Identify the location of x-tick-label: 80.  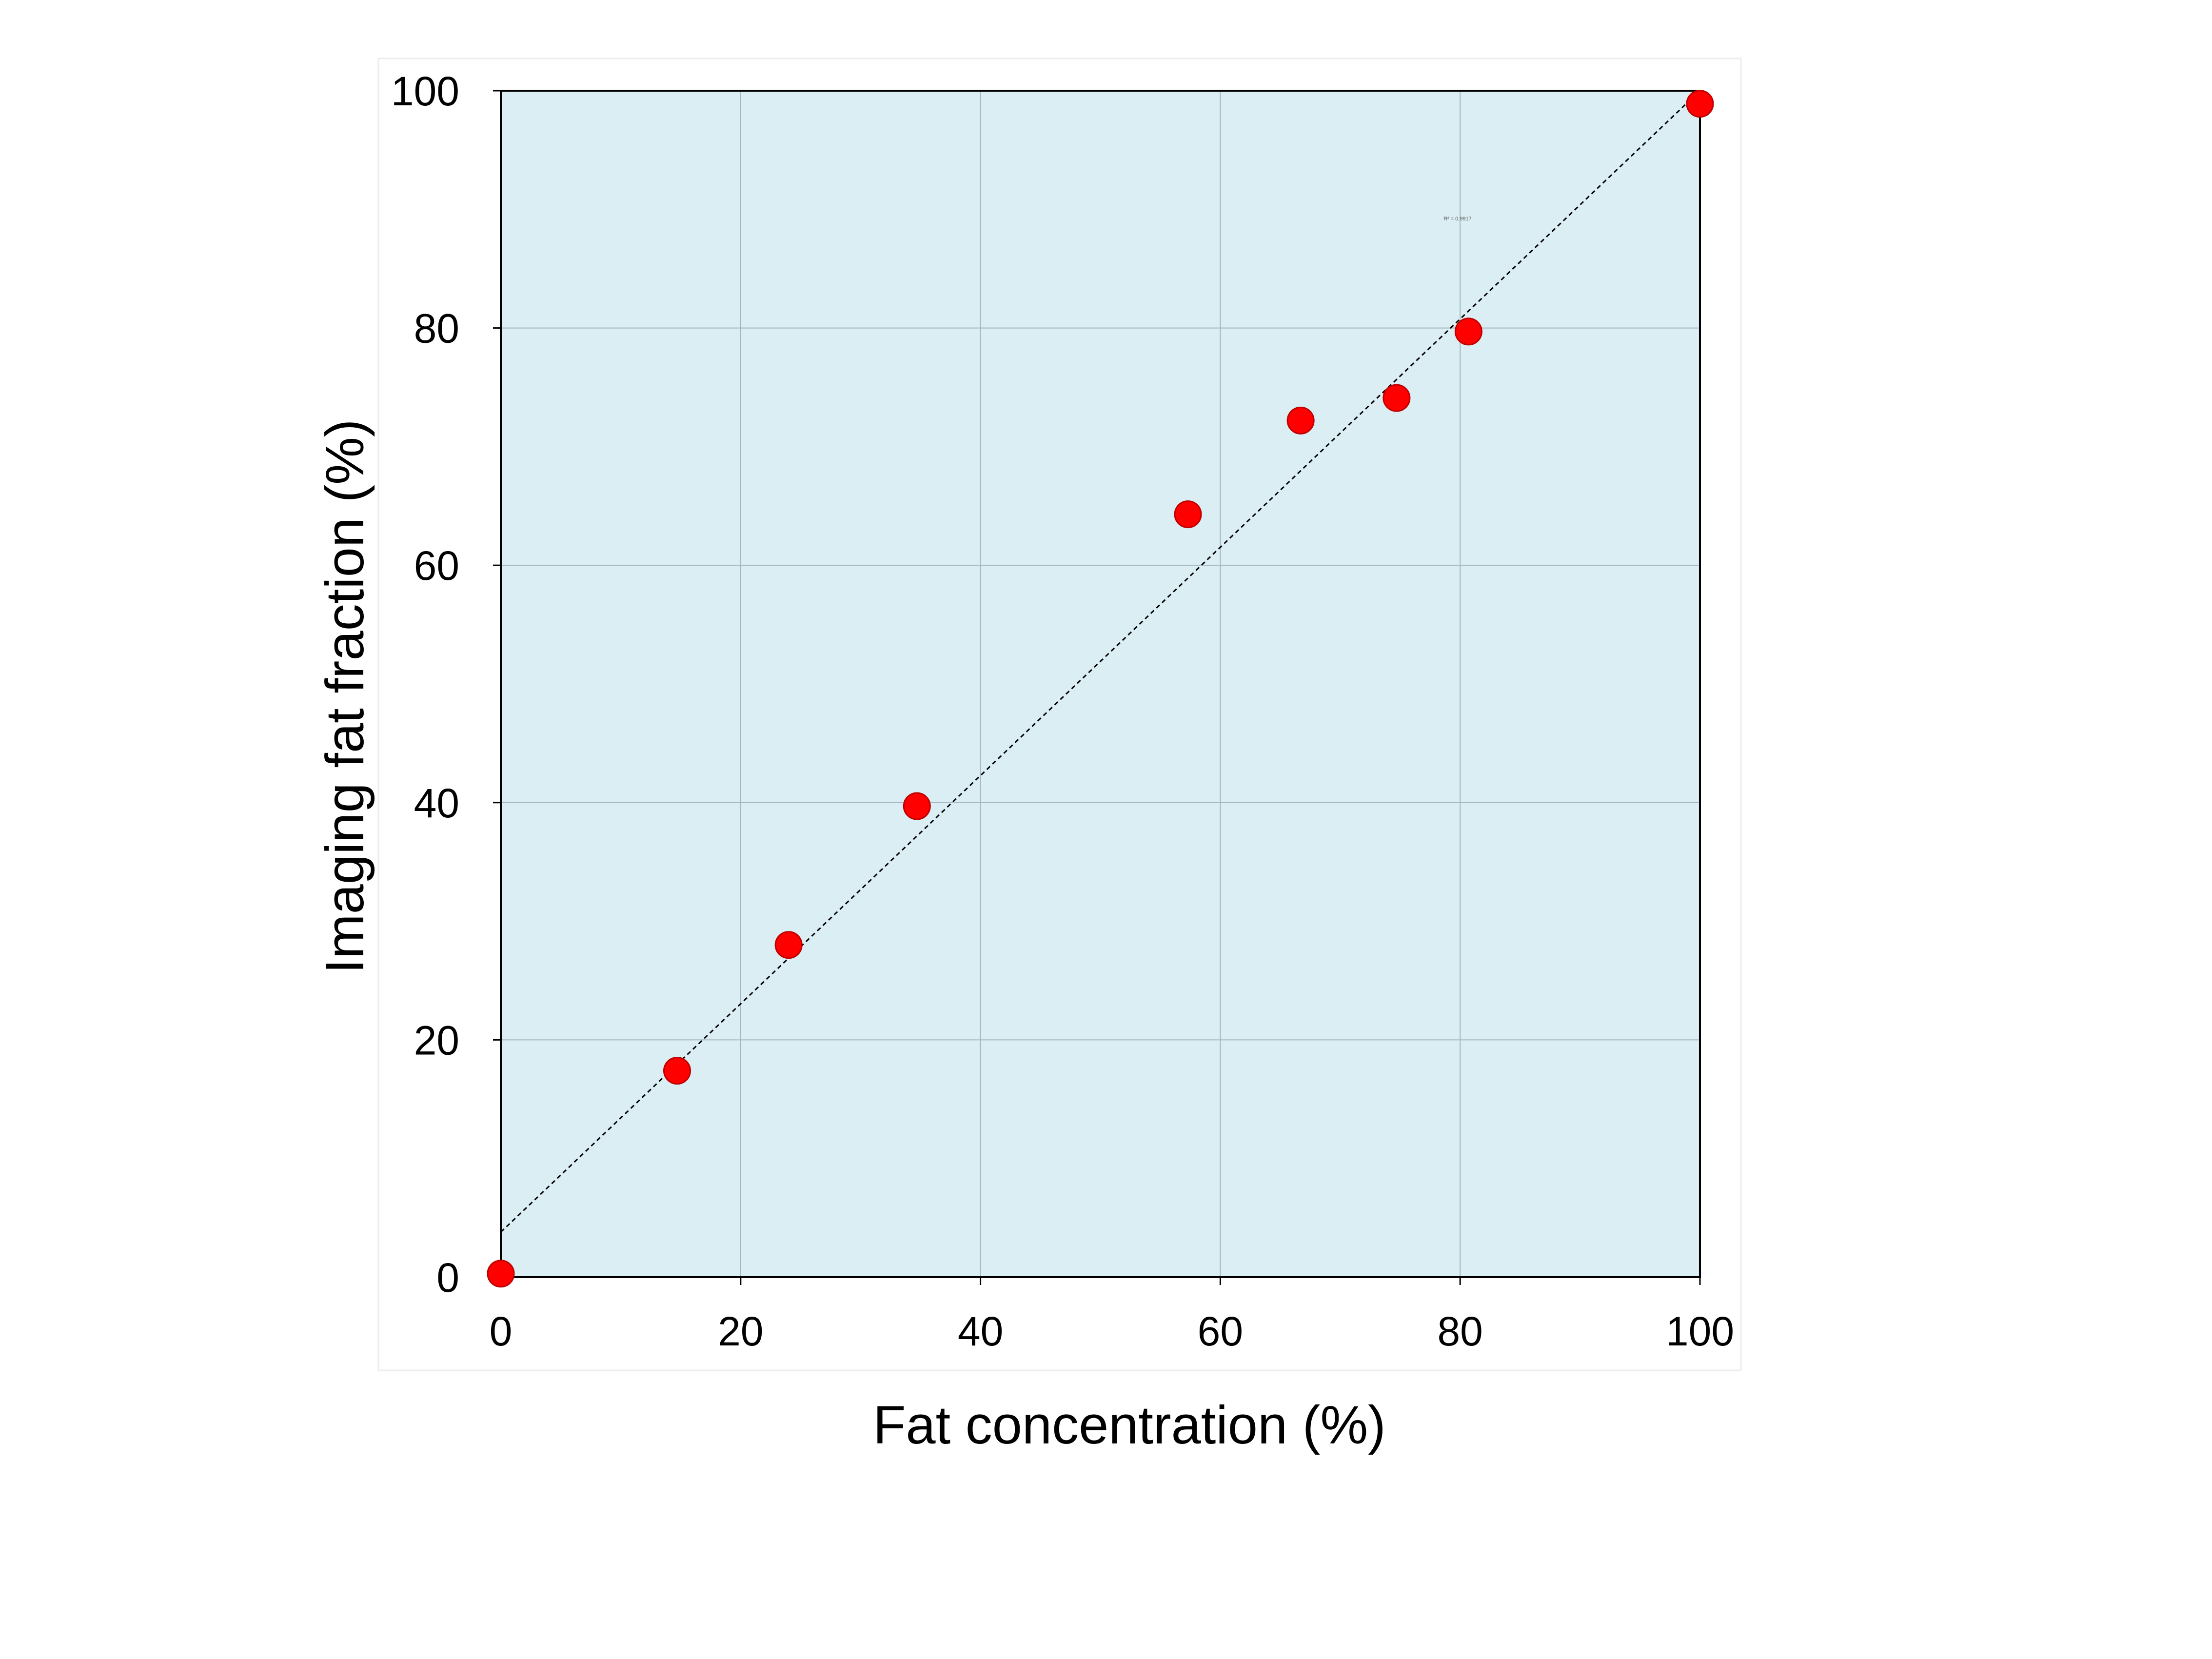
(1459, 1331).